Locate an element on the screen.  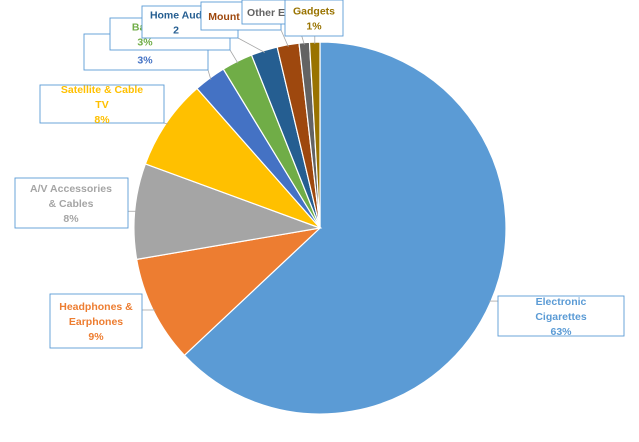
data-label-category: Earphones is located at coordinates (96, 322).